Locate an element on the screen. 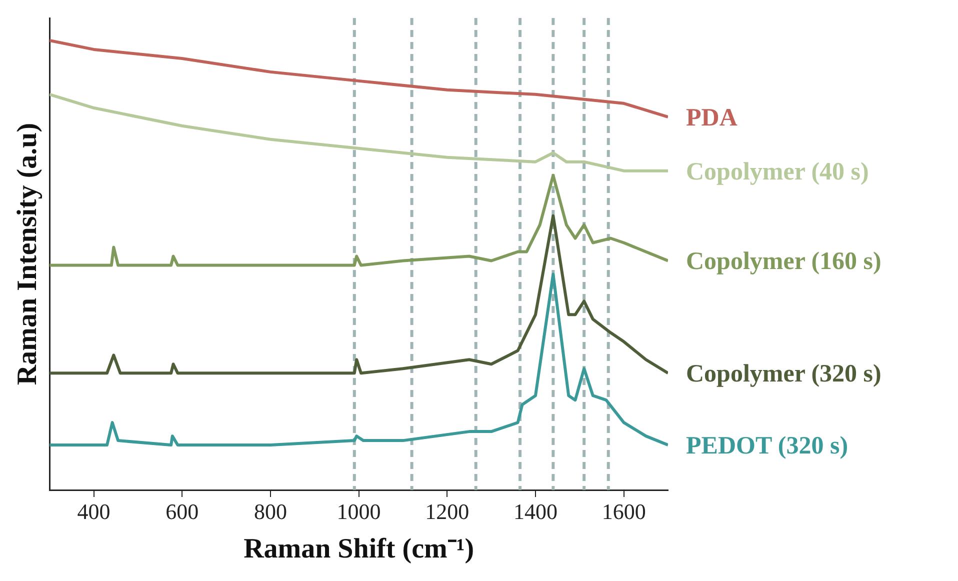 This screenshot has width=958, height=581. x-axis-title: Raman Shift (cm⁻¹) is located at coordinates (359, 548).